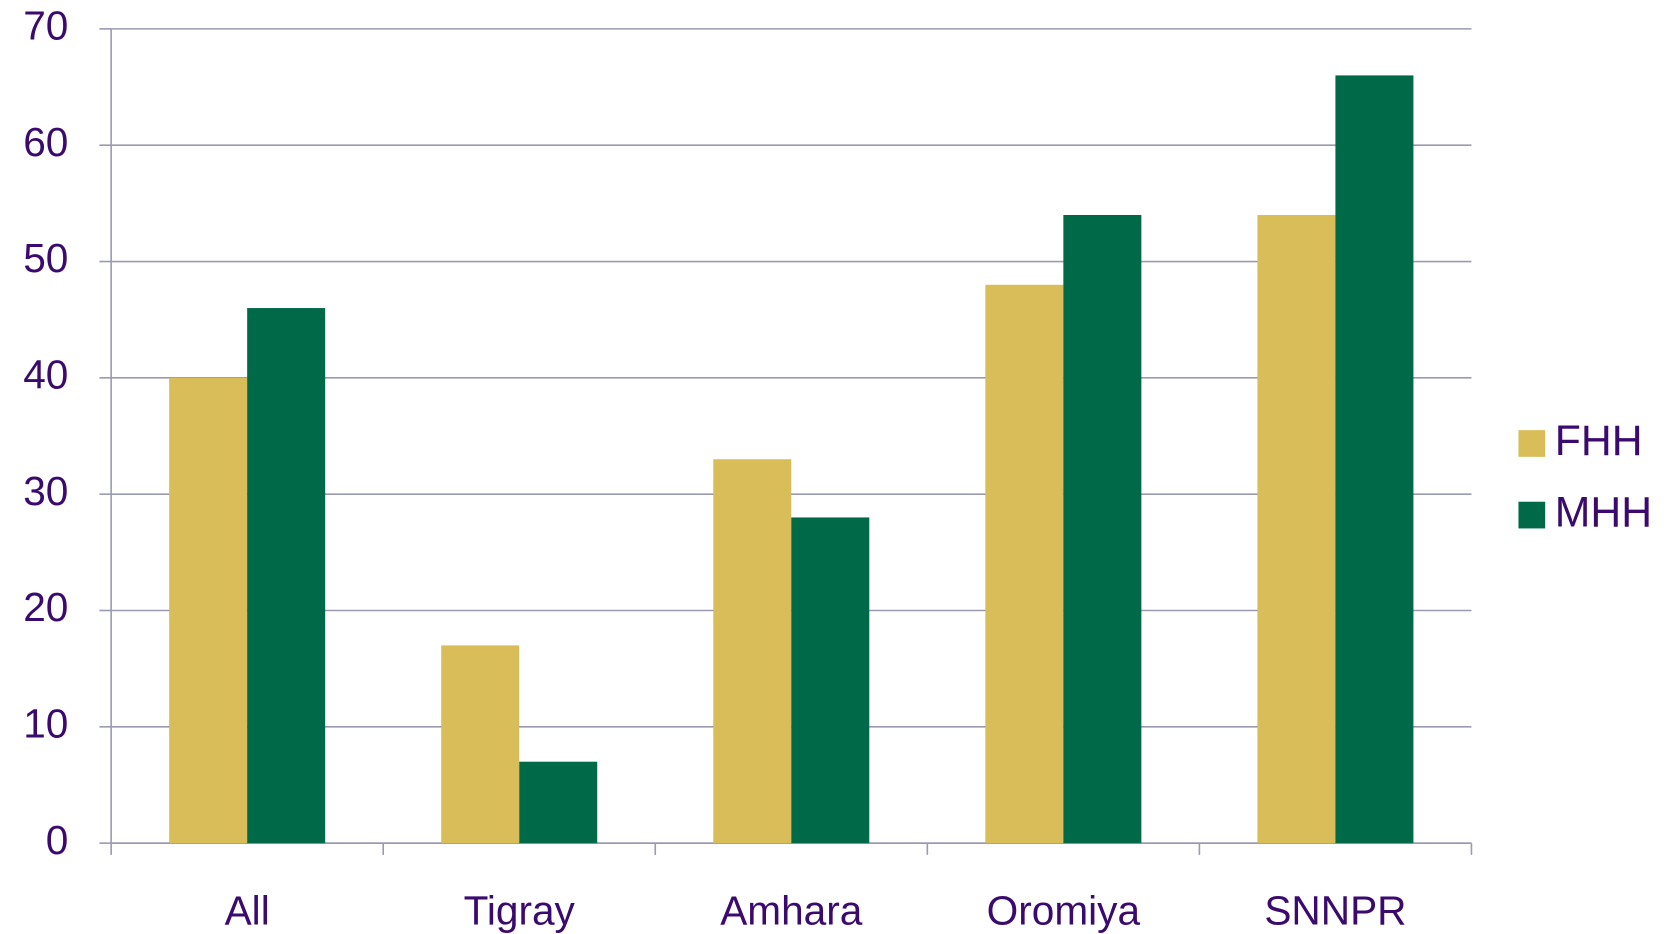 The image size is (1667, 934). What do you see at coordinates (1335, 910) in the screenshot?
I see `x-tick-label: SNNPR` at bounding box center [1335, 910].